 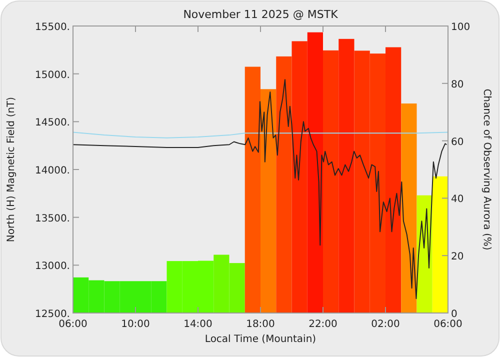 What do you see at coordinates (52, 123) in the screenshot?
I see `y-tick-label: 14500.` at bounding box center [52, 123].